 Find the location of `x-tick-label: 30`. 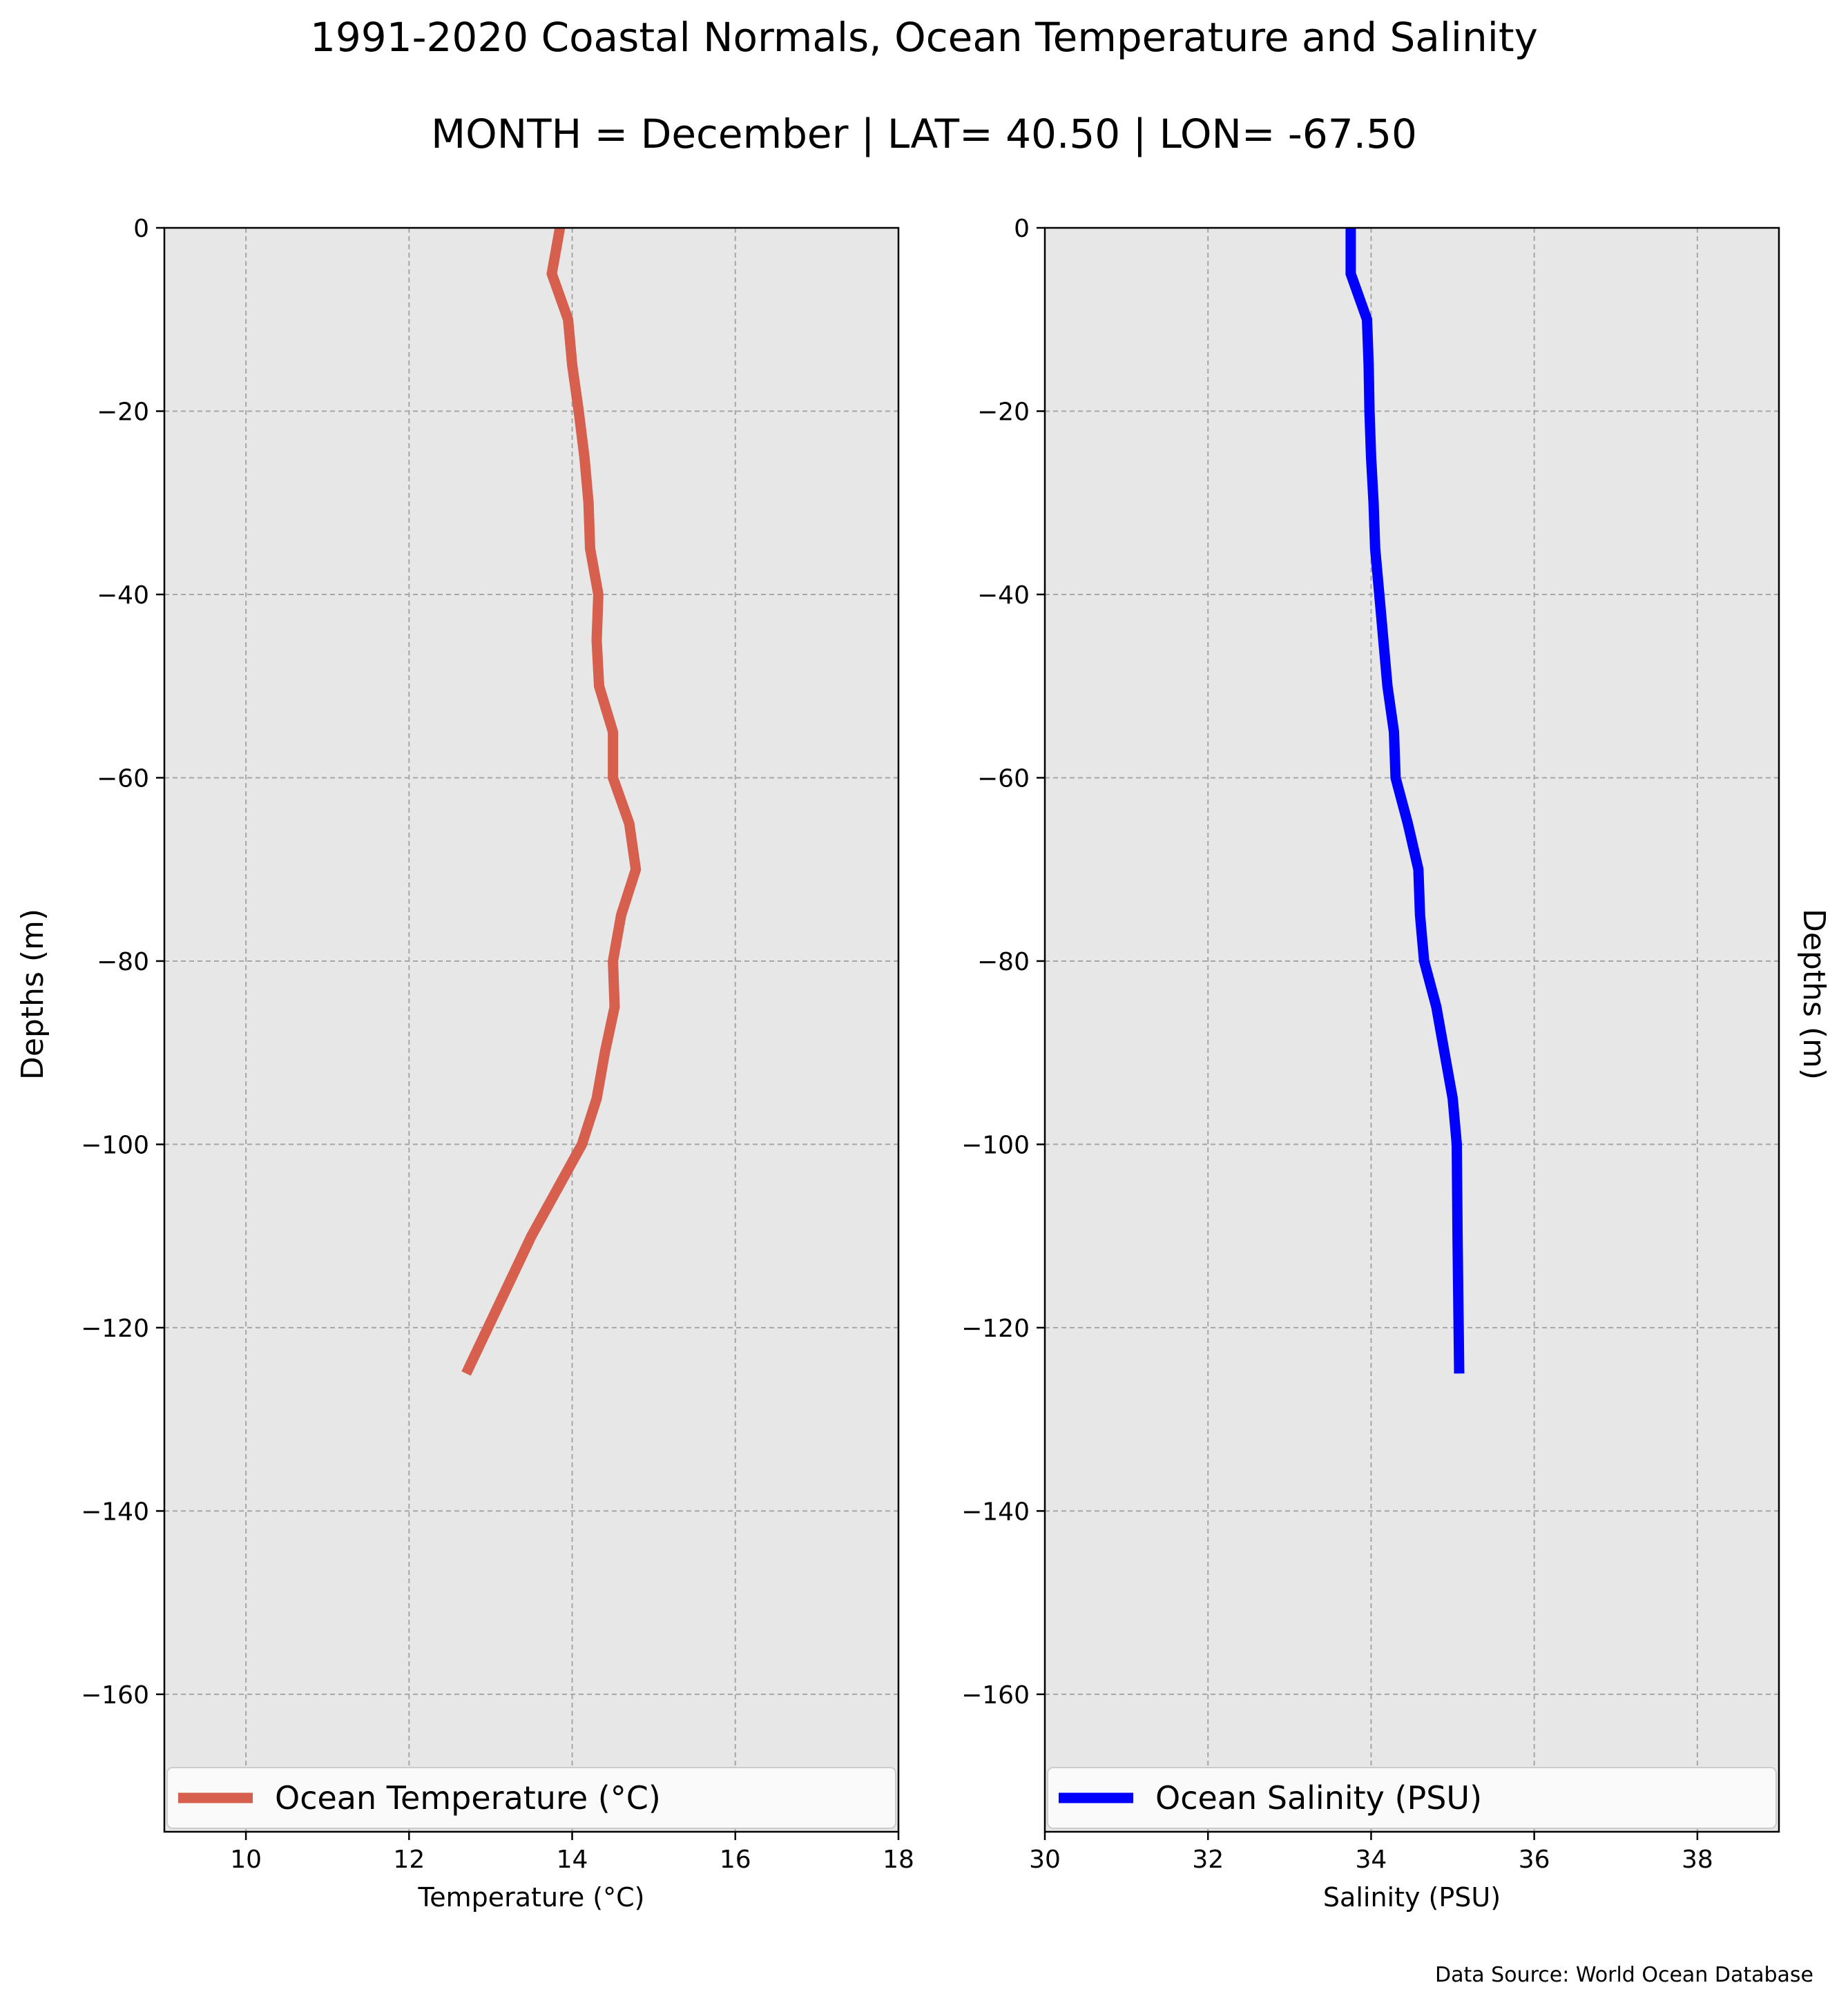

x-tick-label: 30 is located at coordinates (1045, 1860).